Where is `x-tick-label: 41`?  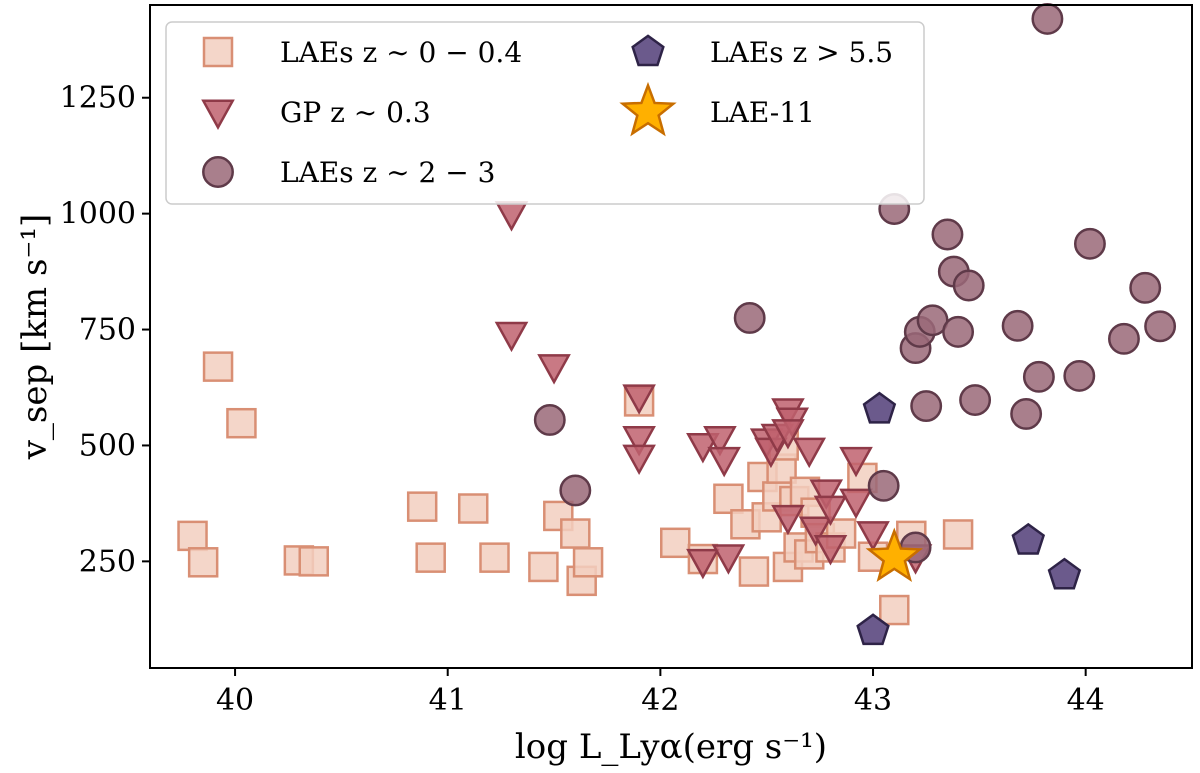 x-tick-label: 41 is located at coordinates (448, 700).